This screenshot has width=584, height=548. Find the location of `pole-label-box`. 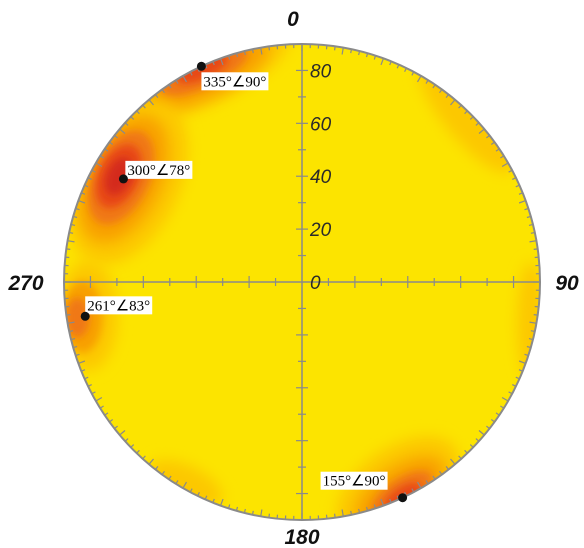

pole-label-box is located at coordinates (159, 169).